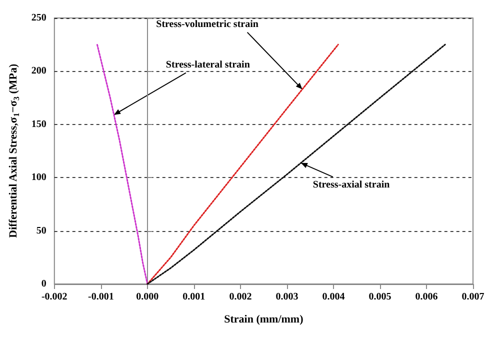 The height and width of the screenshot is (340, 500). What do you see at coordinates (14, 151) in the screenshot?
I see `y-axis-title: Differential Axial Stress,σ1−σ3 (MPa)` at bounding box center [14, 151].